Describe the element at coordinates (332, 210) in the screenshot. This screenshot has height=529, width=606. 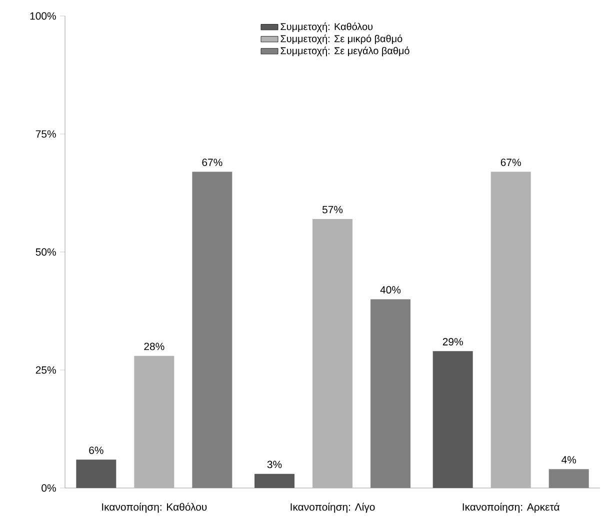
I see `data-label: 57%` at that location.